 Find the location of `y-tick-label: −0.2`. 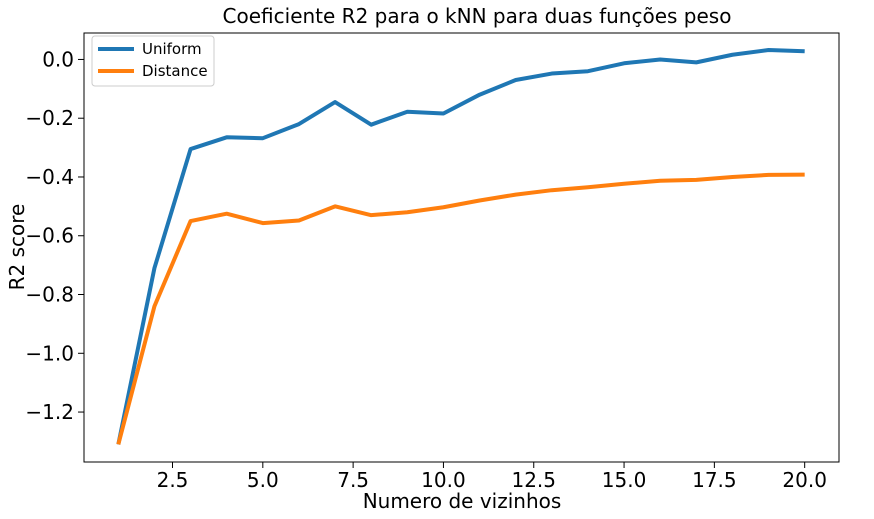

y-tick-label: −0.2 is located at coordinates (49, 118).